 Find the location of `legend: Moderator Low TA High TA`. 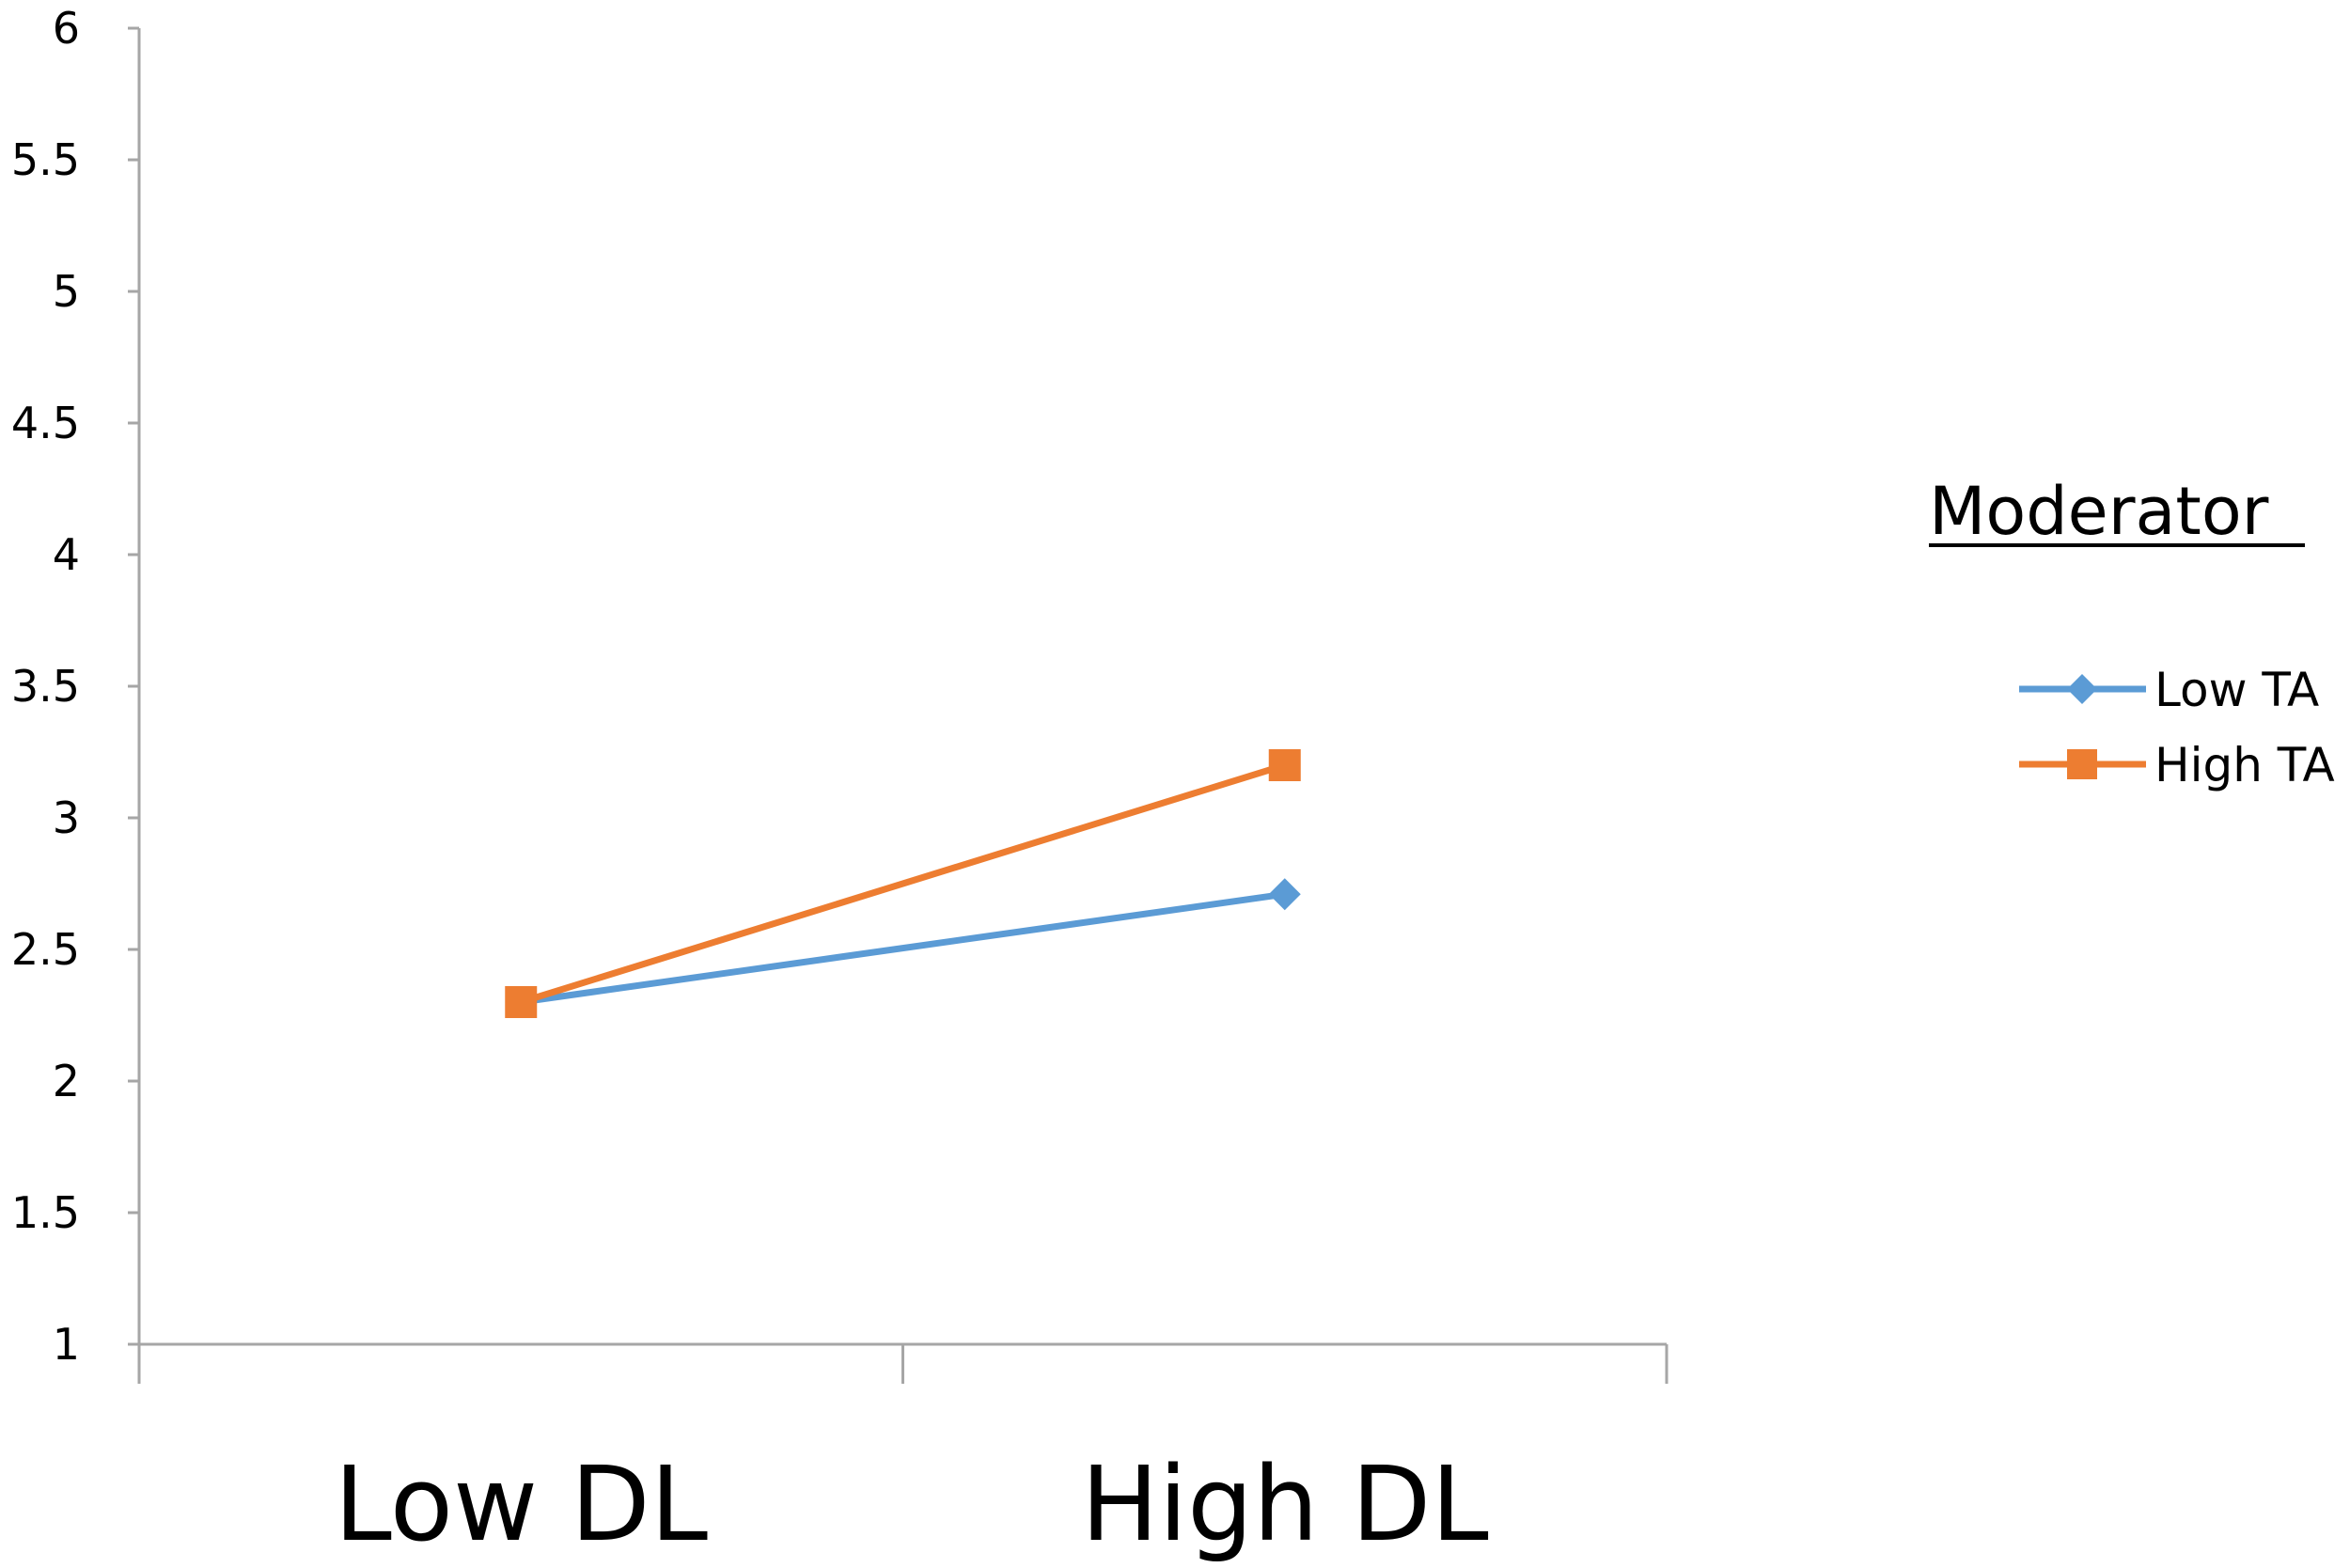

legend: Moderator Low TA High TA is located at coordinates (2132, 632).